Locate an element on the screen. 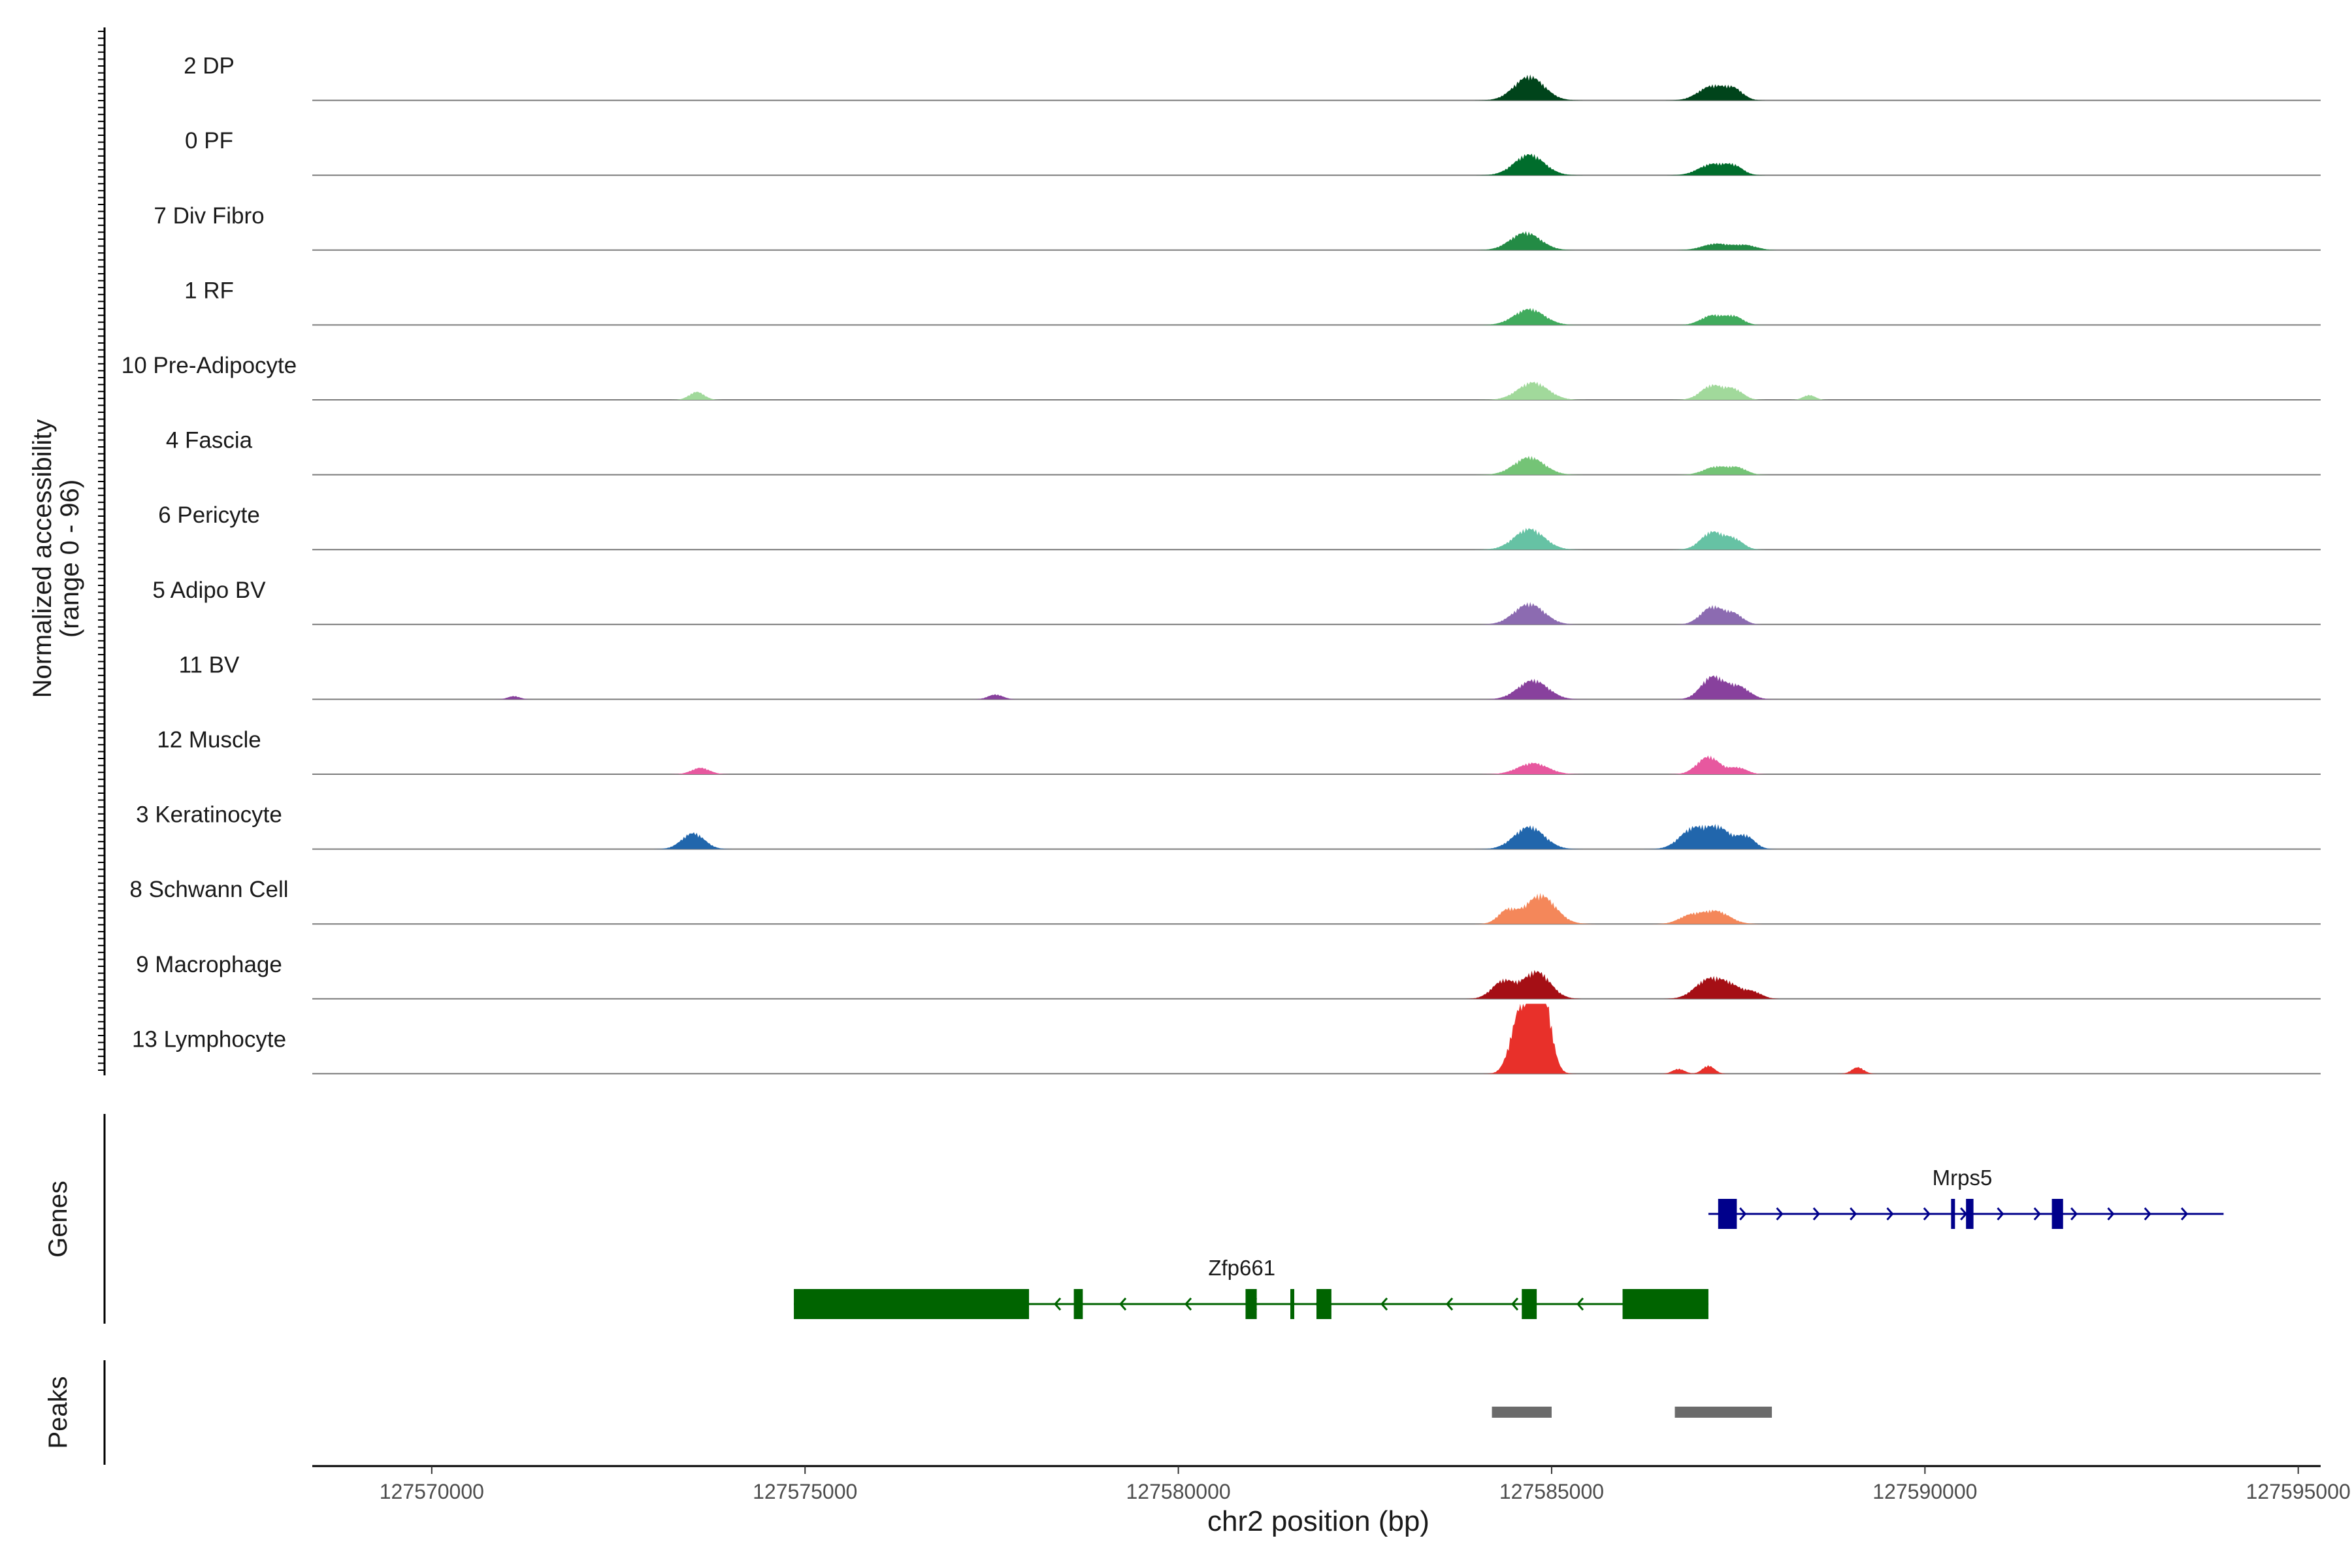  track-9-macrophage: 9 Macrophage is located at coordinates (1228, 976).